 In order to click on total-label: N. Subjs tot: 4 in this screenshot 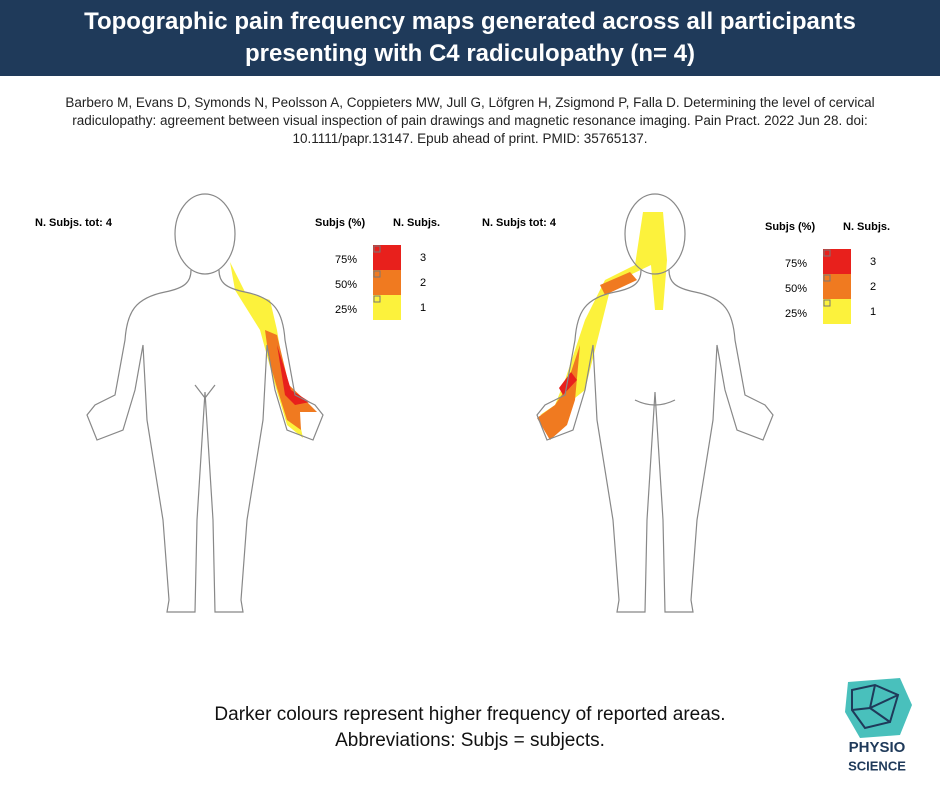, I will do `click(519, 223)`.